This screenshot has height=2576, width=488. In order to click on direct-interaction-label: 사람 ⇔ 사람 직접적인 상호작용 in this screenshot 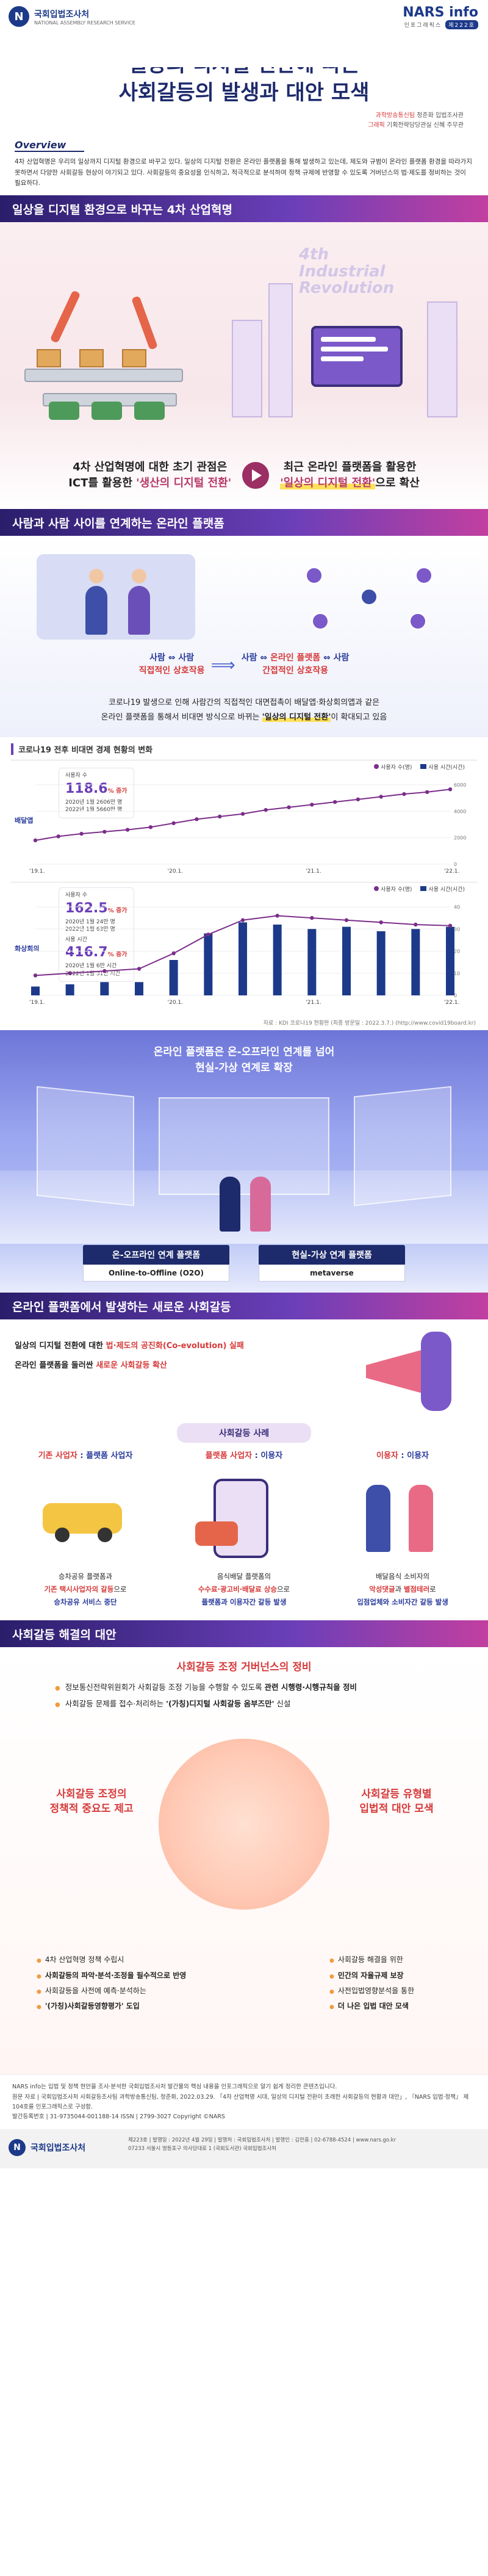, I will do `click(171, 664)`.